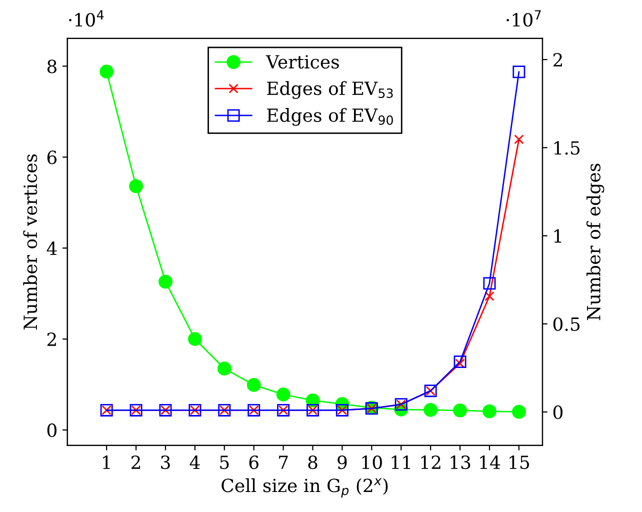 Image resolution: width=642 pixels, height=512 pixels. Describe the element at coordinates (165, 462) in the screenshot. I see `x-tick-label: 3` at that location.